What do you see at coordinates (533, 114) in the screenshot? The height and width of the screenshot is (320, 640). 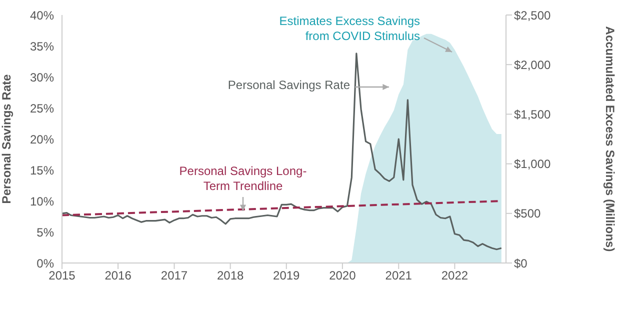 I see `y2-tick-label: $1,500` at bounding box center [533, 114].